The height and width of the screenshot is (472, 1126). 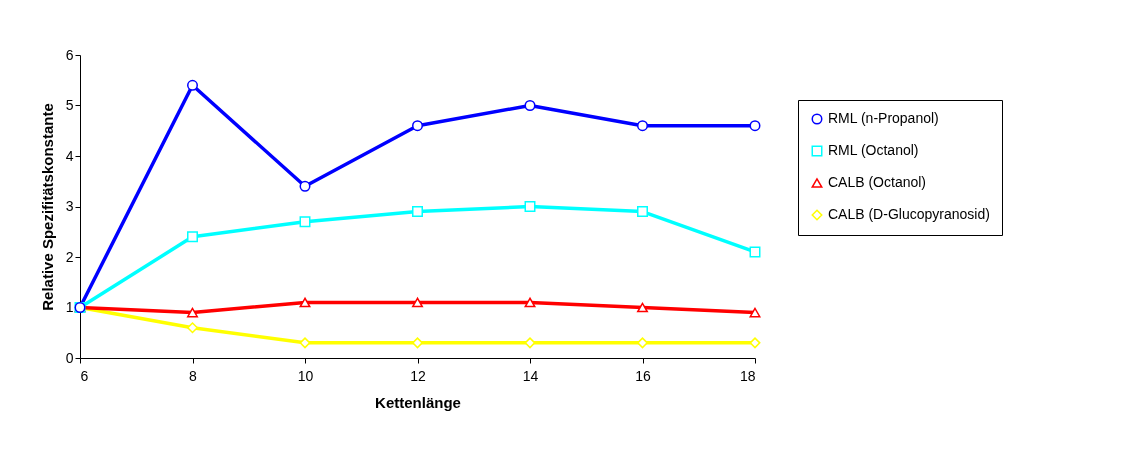 What do you see at coordinates (418, 402) in the screenshot?
I see `x-axis-title: Kettenlänge` at bounding box center [418, 402].